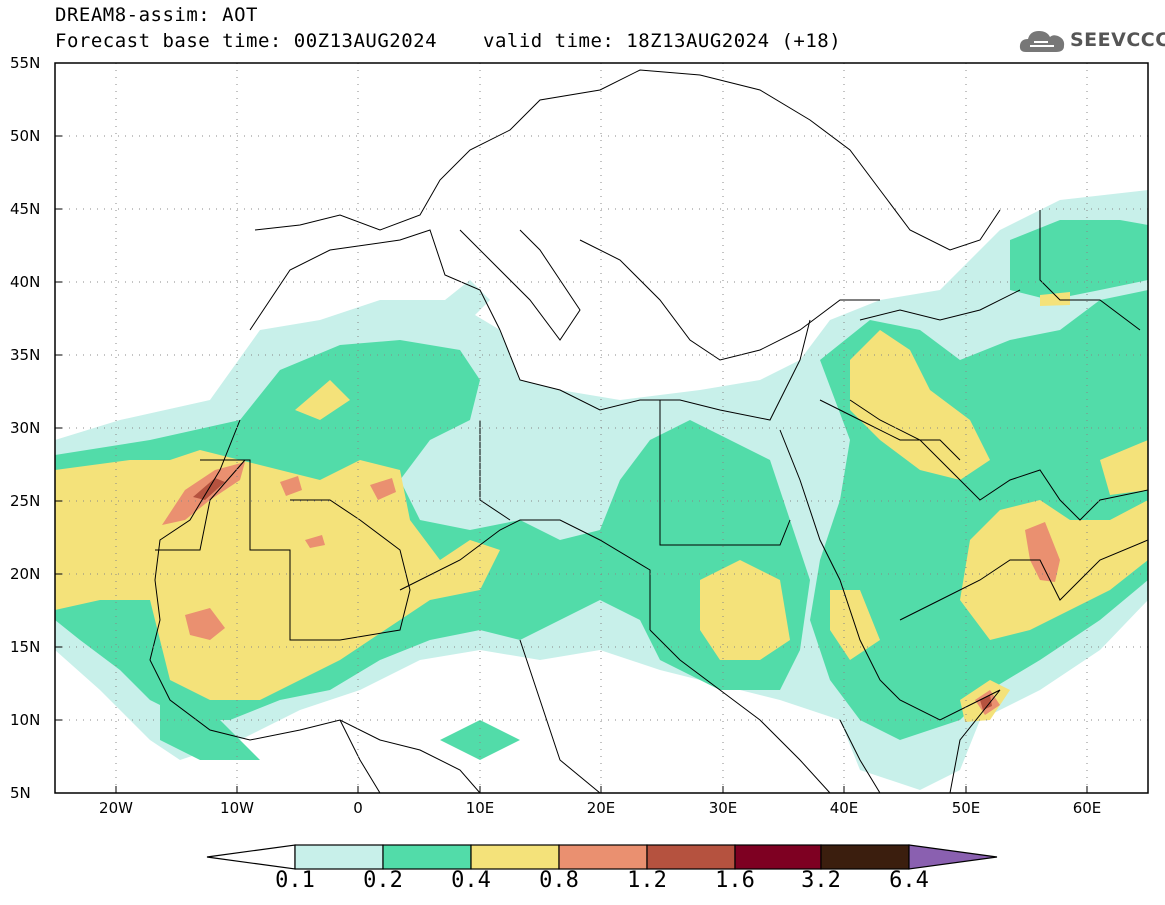 The width and height of the screenshot is (1165, 905). I want to click on colorbar-label: 0.8, so click(559, 880).